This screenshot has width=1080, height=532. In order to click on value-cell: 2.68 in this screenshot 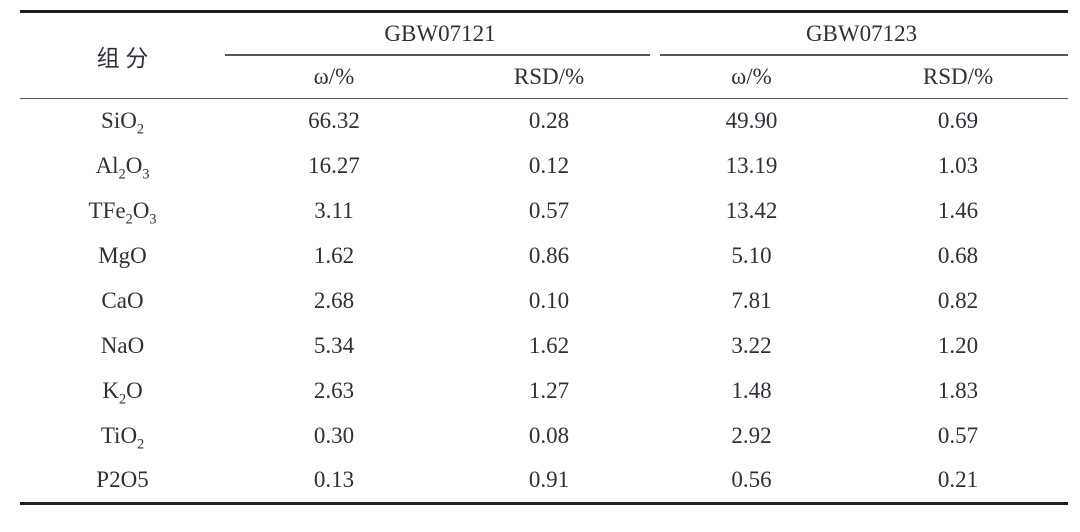, I will do `click(334, 300)`.